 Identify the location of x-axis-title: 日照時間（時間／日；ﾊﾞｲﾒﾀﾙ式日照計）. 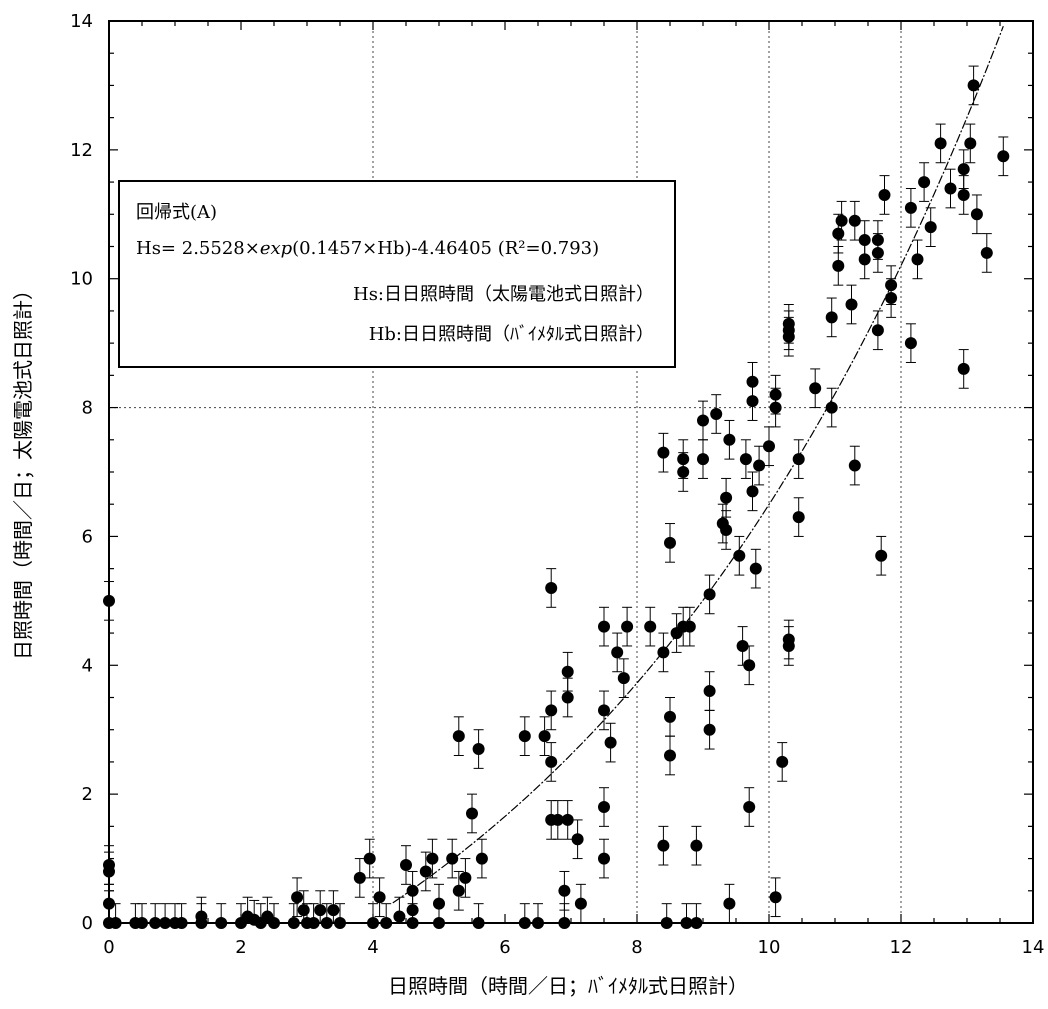
(568, 986).